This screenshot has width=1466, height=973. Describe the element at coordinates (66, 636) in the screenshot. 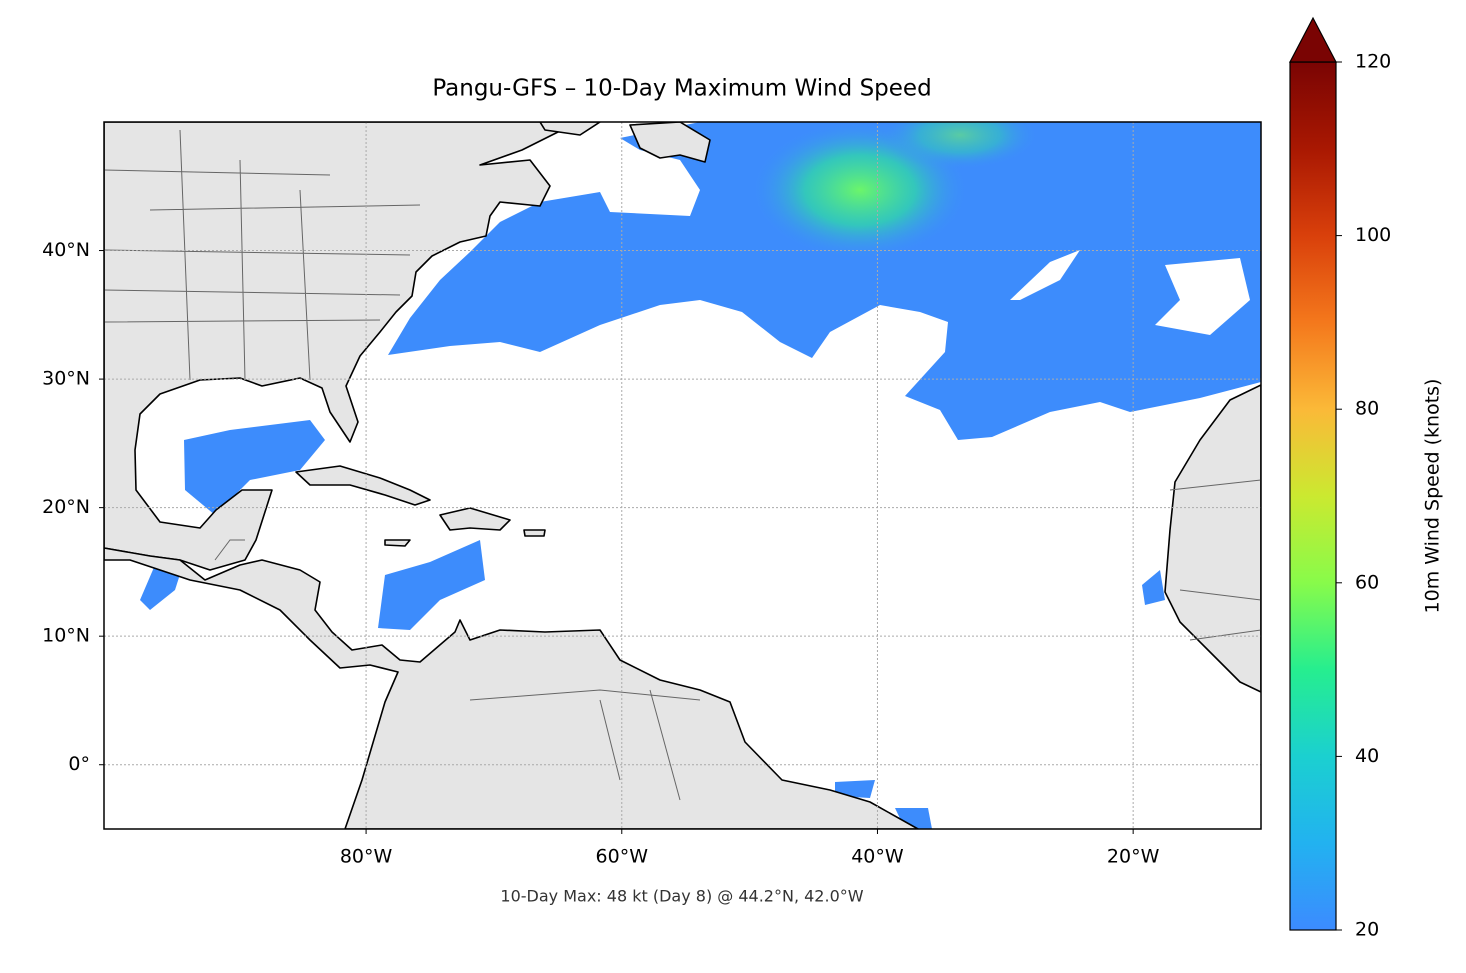

I see `y-tick-label: 10°N` at that location.